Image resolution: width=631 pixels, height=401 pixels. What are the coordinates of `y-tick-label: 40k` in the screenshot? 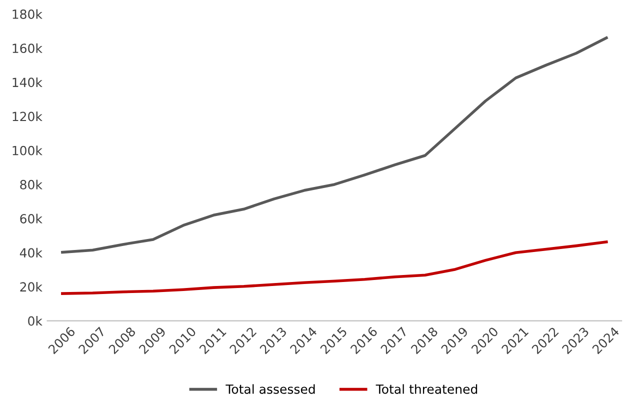 It's located at (31, 253).